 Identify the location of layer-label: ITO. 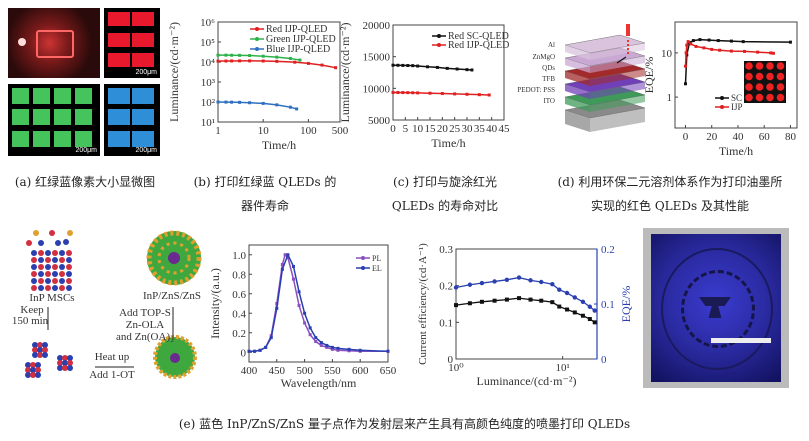
(549, 101).